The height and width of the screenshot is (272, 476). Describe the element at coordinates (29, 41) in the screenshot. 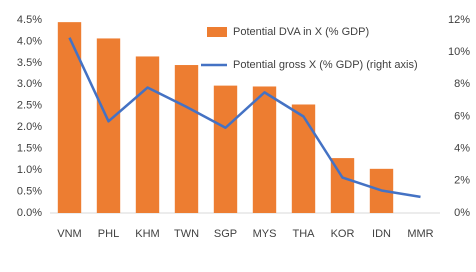

I see `y-tick-label: 4.0%` at that location.